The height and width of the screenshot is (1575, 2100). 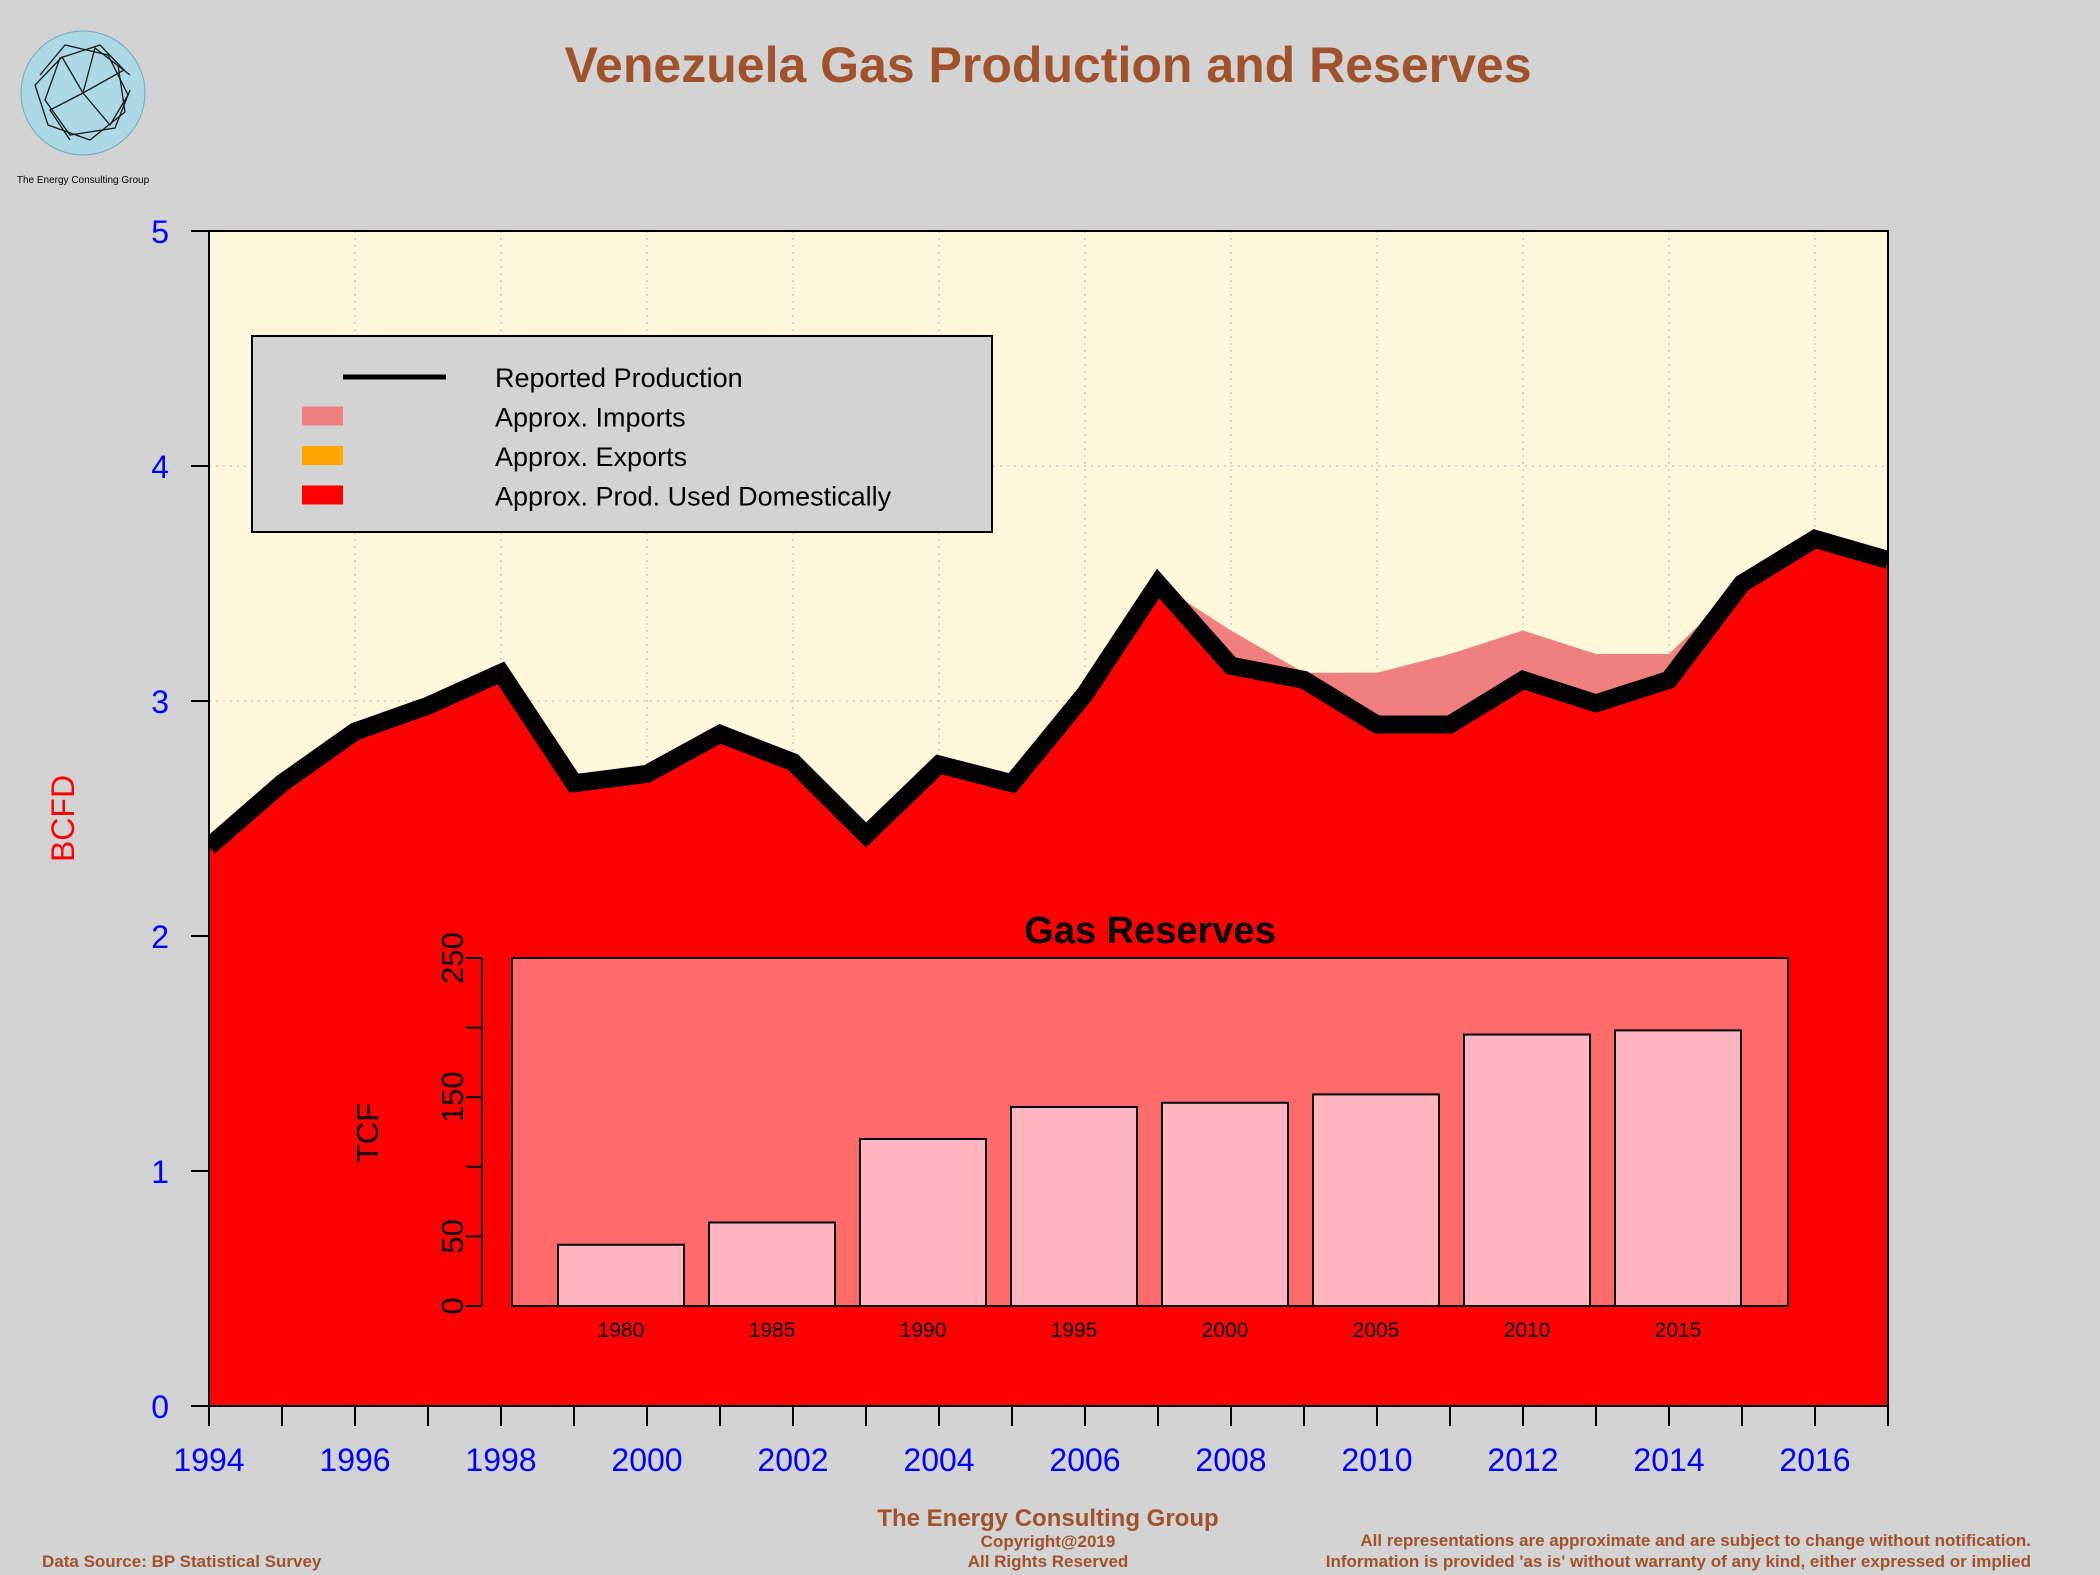 I want to click on data-source: Data Source: BP Statistical Survey, so click(x=182, y=1561).